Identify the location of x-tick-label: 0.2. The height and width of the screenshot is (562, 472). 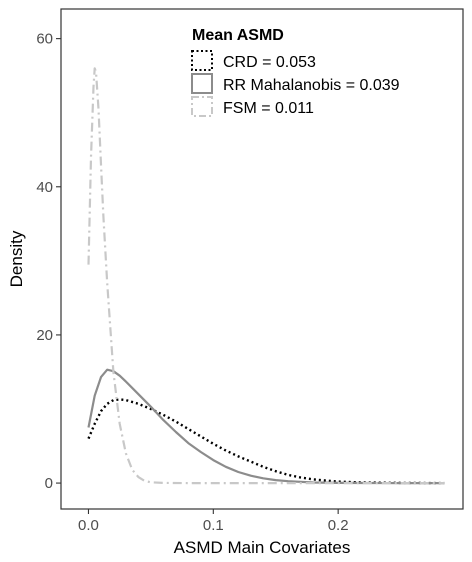
(338, 525).